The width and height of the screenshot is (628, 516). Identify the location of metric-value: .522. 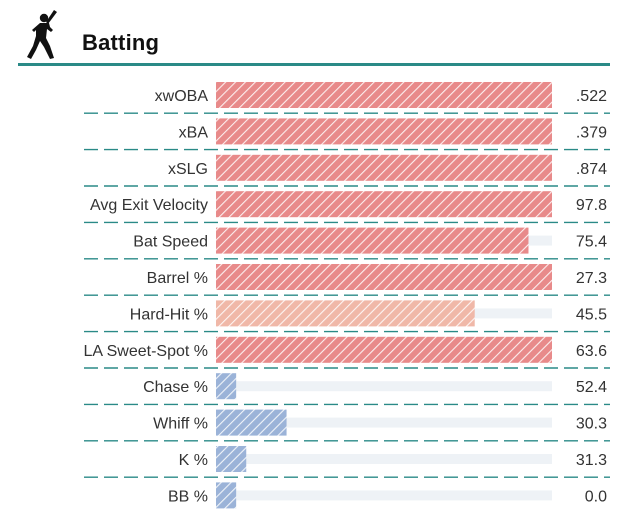
(591, 96).